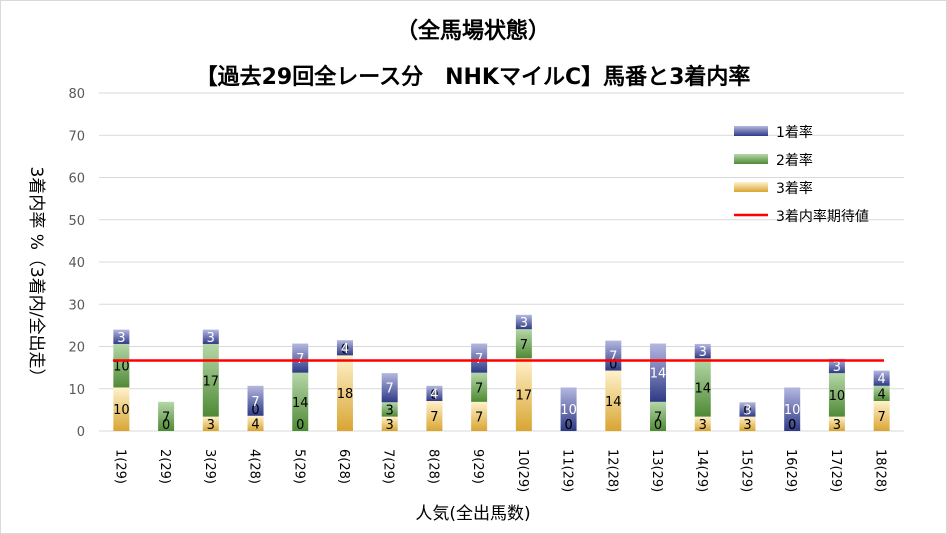  Describe the element at coordinates (343, 466) in the screenshot. I see `x-tick-label: 6(28)` at that location.